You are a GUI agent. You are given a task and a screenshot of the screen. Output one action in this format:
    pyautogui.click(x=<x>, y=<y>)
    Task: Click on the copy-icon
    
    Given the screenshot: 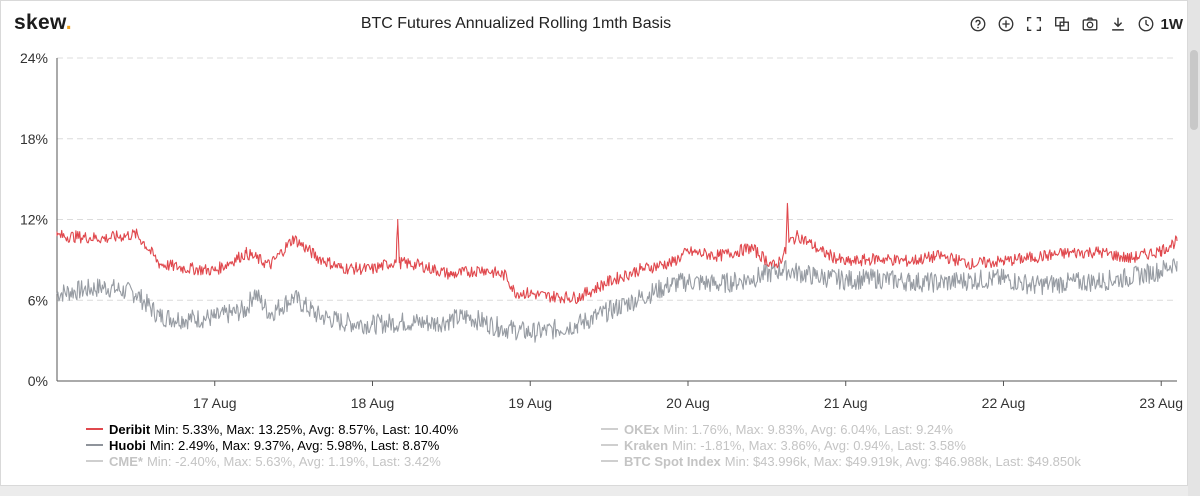 What is the action you would take?
    pyautogui.click(x=1062, y=24)
    